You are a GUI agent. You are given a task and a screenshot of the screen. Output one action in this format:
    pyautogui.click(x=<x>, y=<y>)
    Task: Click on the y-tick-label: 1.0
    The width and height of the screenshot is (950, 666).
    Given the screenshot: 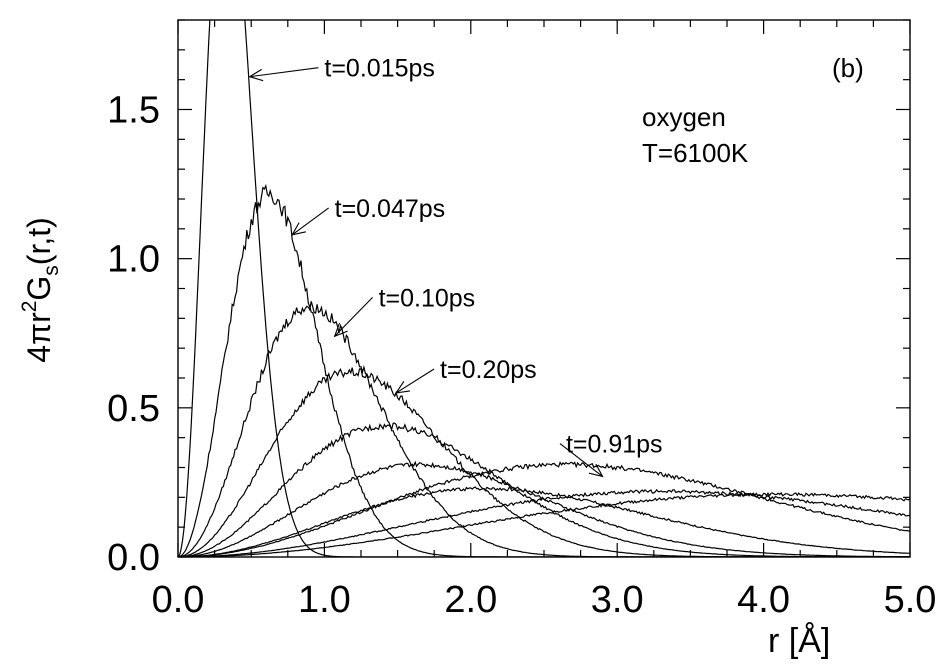 What is the action you would take?
    pyautogui.click(x=133, y=260)
    